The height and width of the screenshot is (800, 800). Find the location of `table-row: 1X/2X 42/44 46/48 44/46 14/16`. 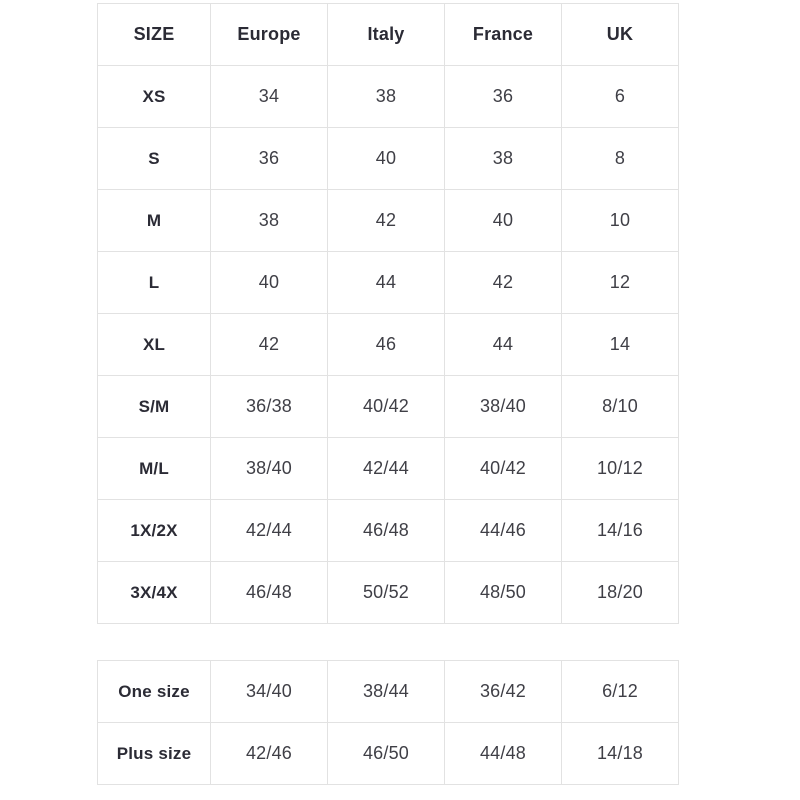

table-row: 1X/2X 42/44 46/48 44/46 14/16 is located at coordinates (388, 530).